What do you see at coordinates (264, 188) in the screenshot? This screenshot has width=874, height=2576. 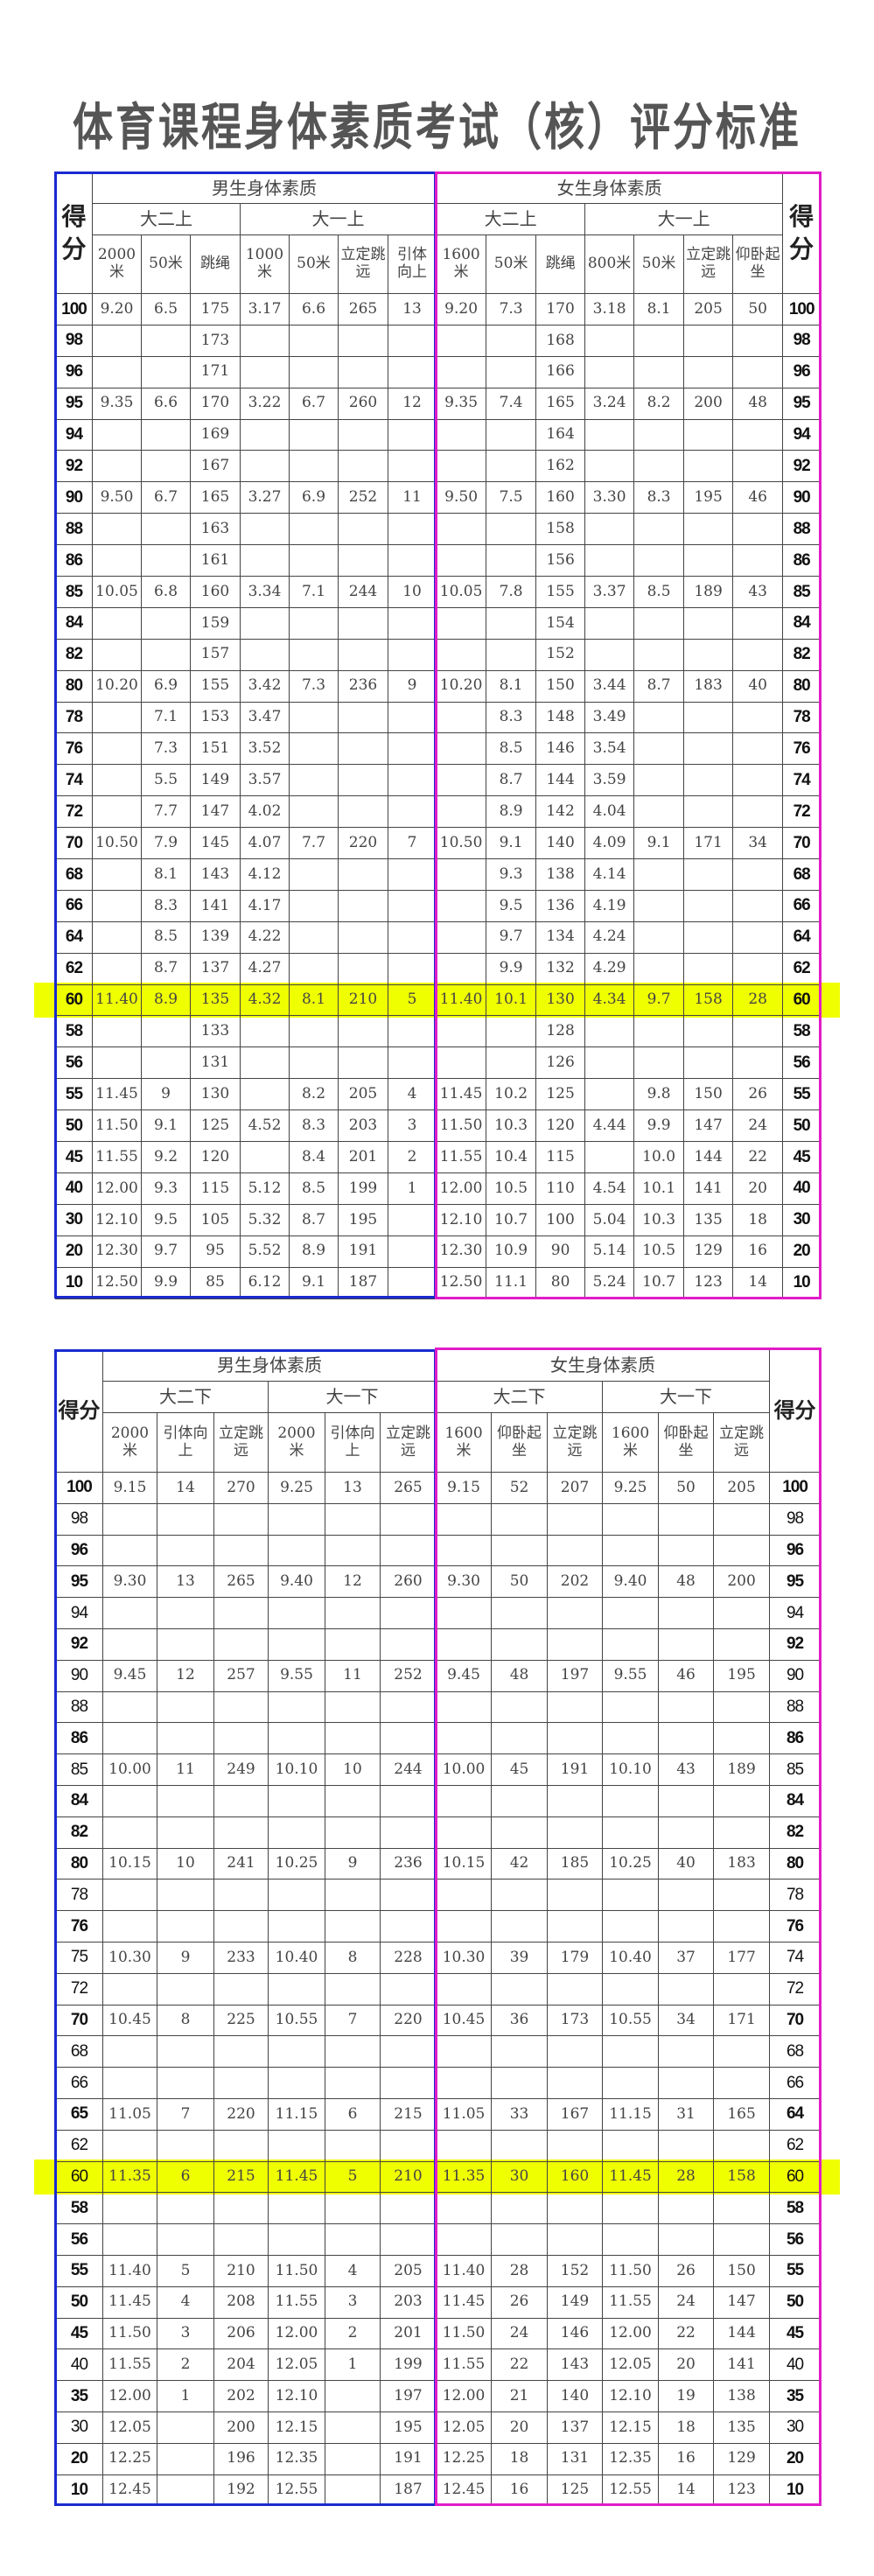 I see `male-section-header: 男生身体素质` at bounding box center [264, 188].